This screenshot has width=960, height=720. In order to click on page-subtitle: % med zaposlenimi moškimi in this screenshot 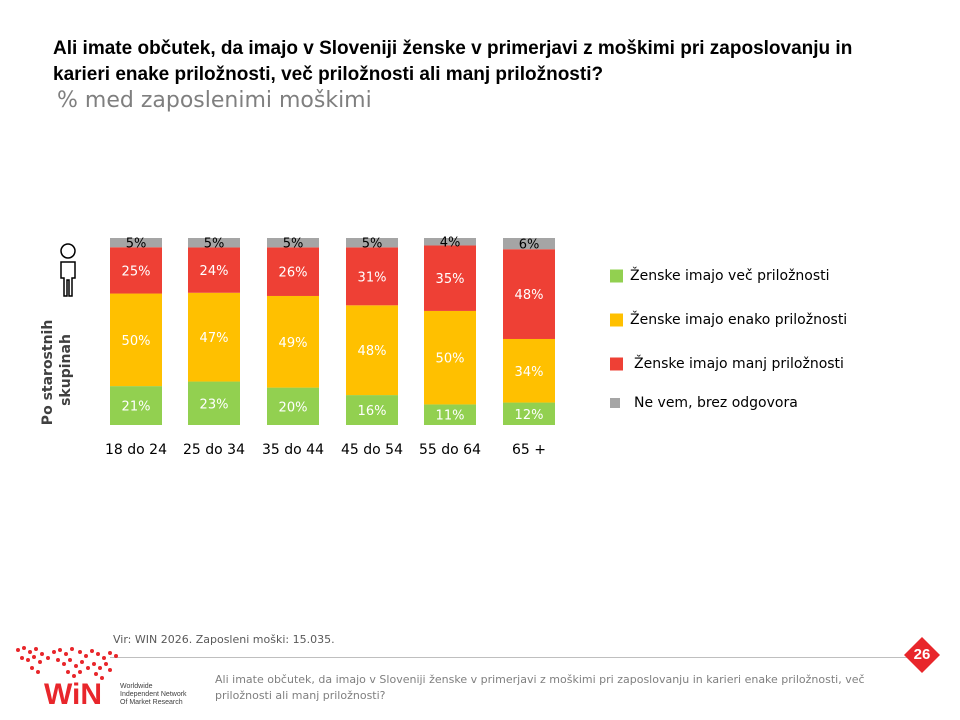, I will do `click(214, 100)`.